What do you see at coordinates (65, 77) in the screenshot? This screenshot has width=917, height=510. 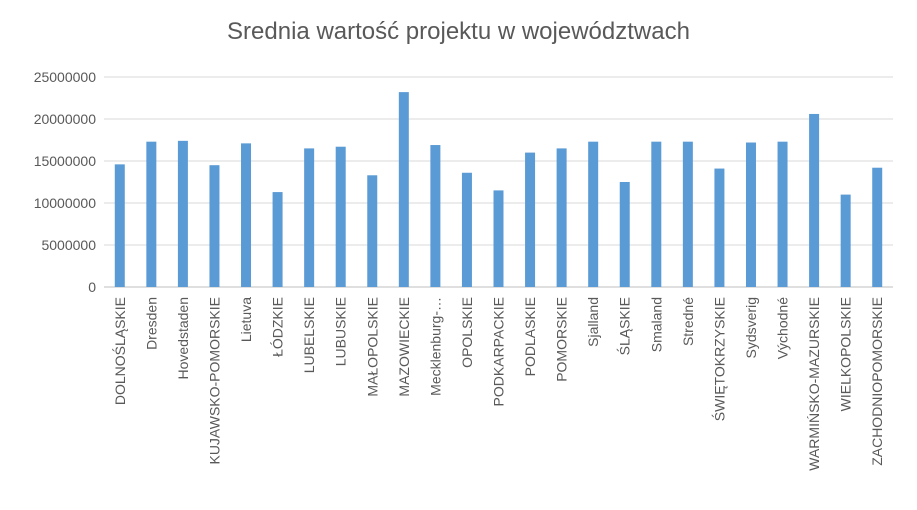 I see `y-tick-label: 25000000` at bounding box center [65, 77].